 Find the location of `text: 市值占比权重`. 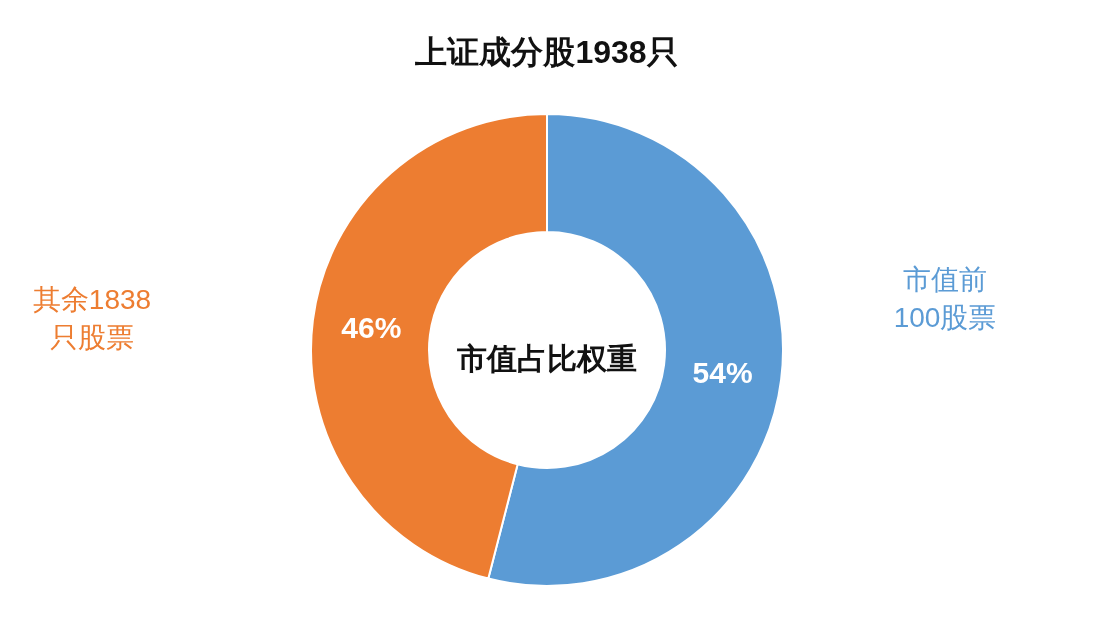

text: 市值占比权重 is located at coordinates (546, 358).